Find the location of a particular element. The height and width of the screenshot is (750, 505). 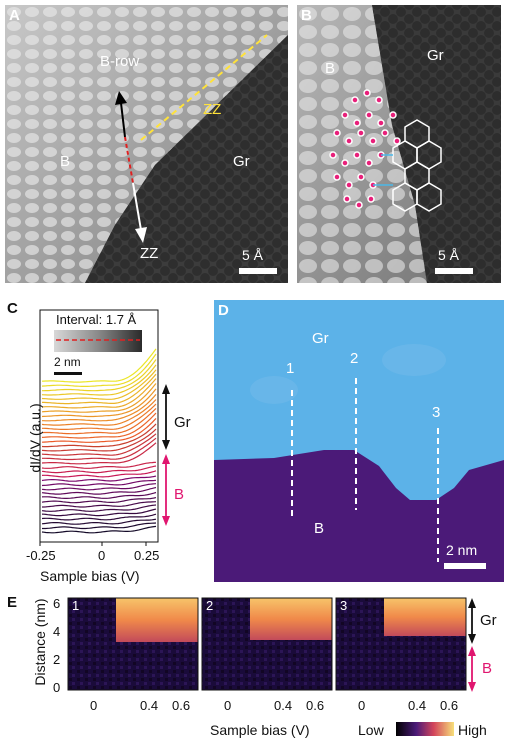

zz-top-label: ZZ is located at coordinates (212, 109).